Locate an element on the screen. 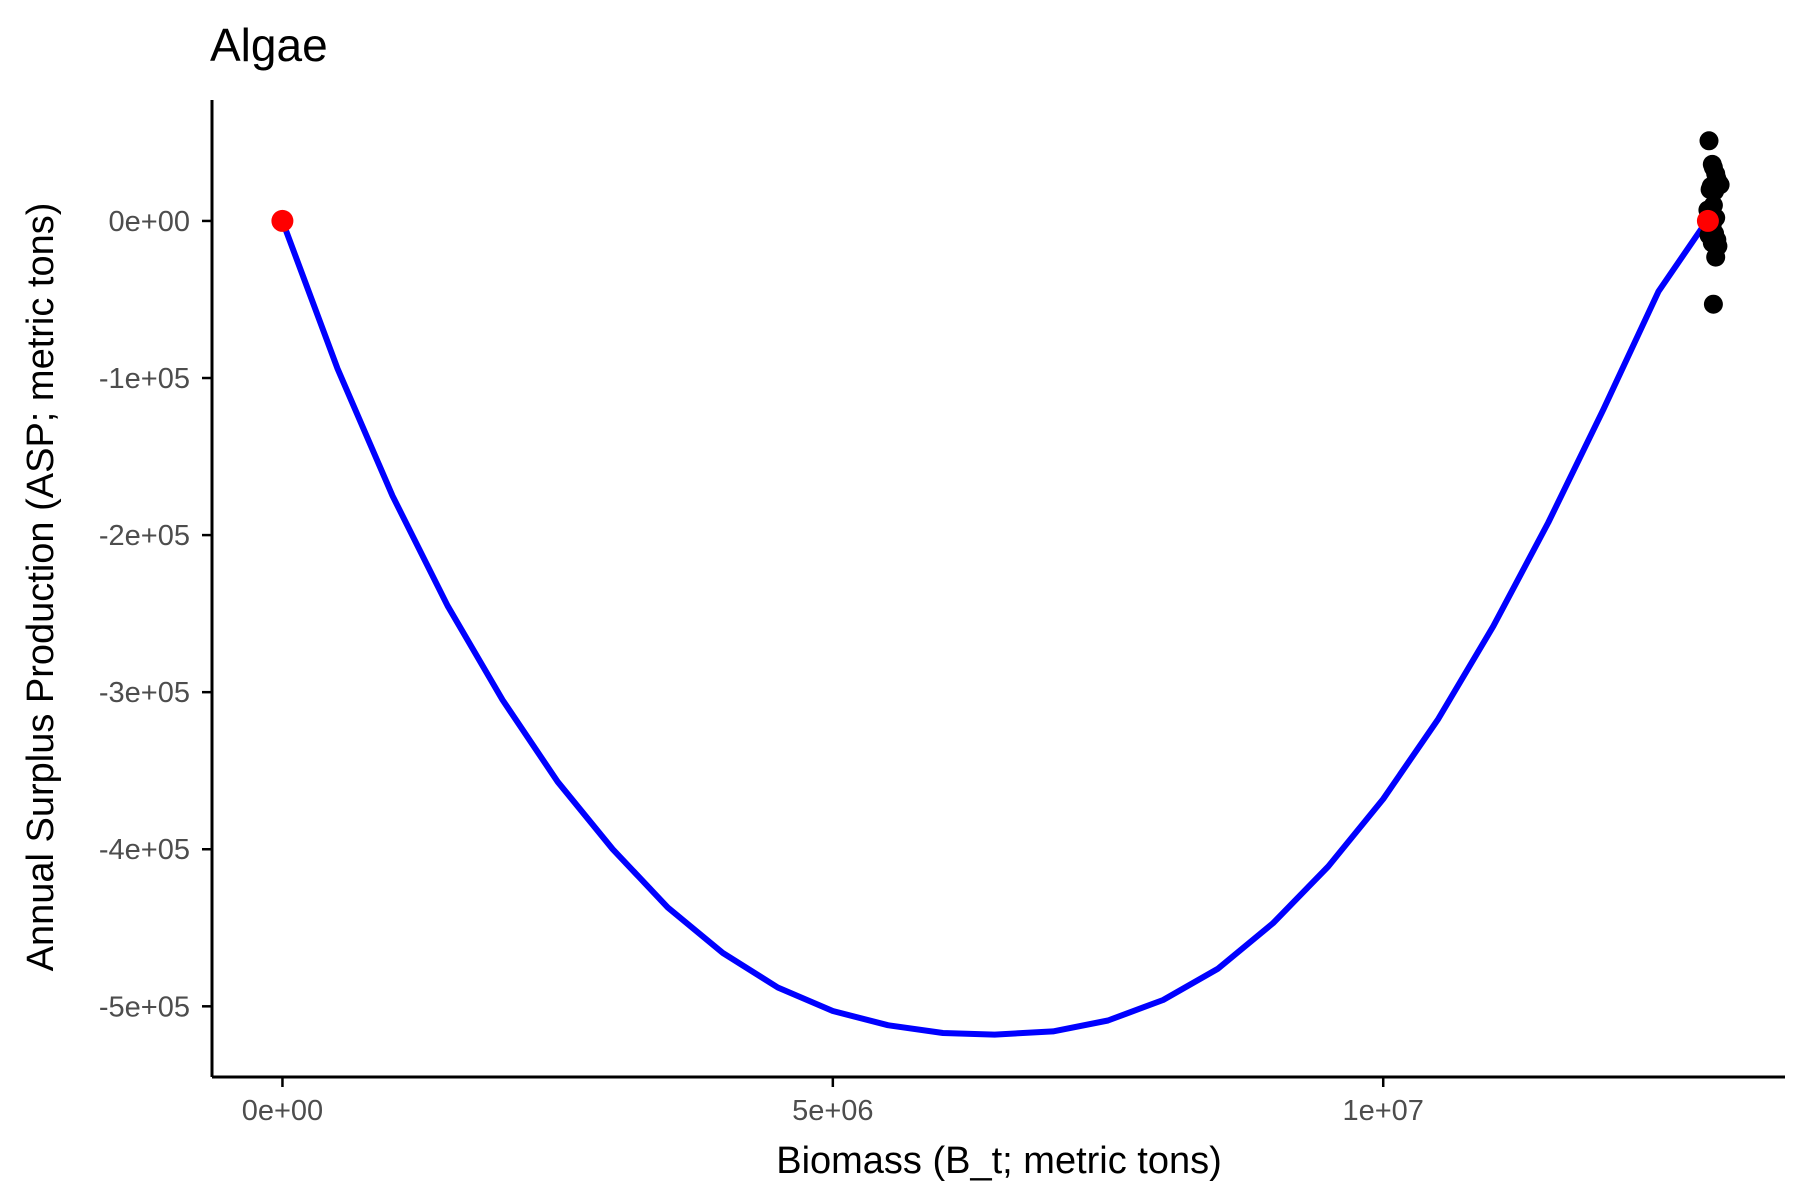  y-tick-label: -5e+05 is located at coordinates (144, 1007).